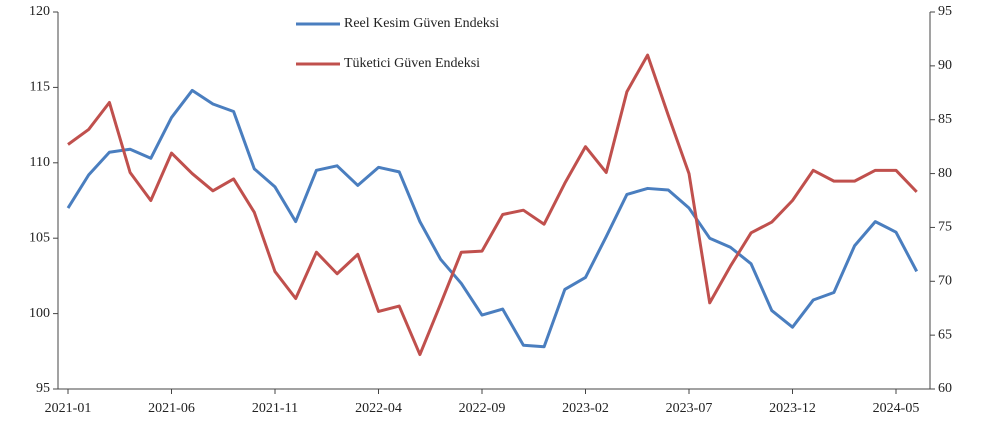 Image resolution: width=982 pixels, height=424 pixels. What do you see at coordinates (39, 11) in the screenshot?
I see `y-tick-label: 120` at bounding box center [39, 11].